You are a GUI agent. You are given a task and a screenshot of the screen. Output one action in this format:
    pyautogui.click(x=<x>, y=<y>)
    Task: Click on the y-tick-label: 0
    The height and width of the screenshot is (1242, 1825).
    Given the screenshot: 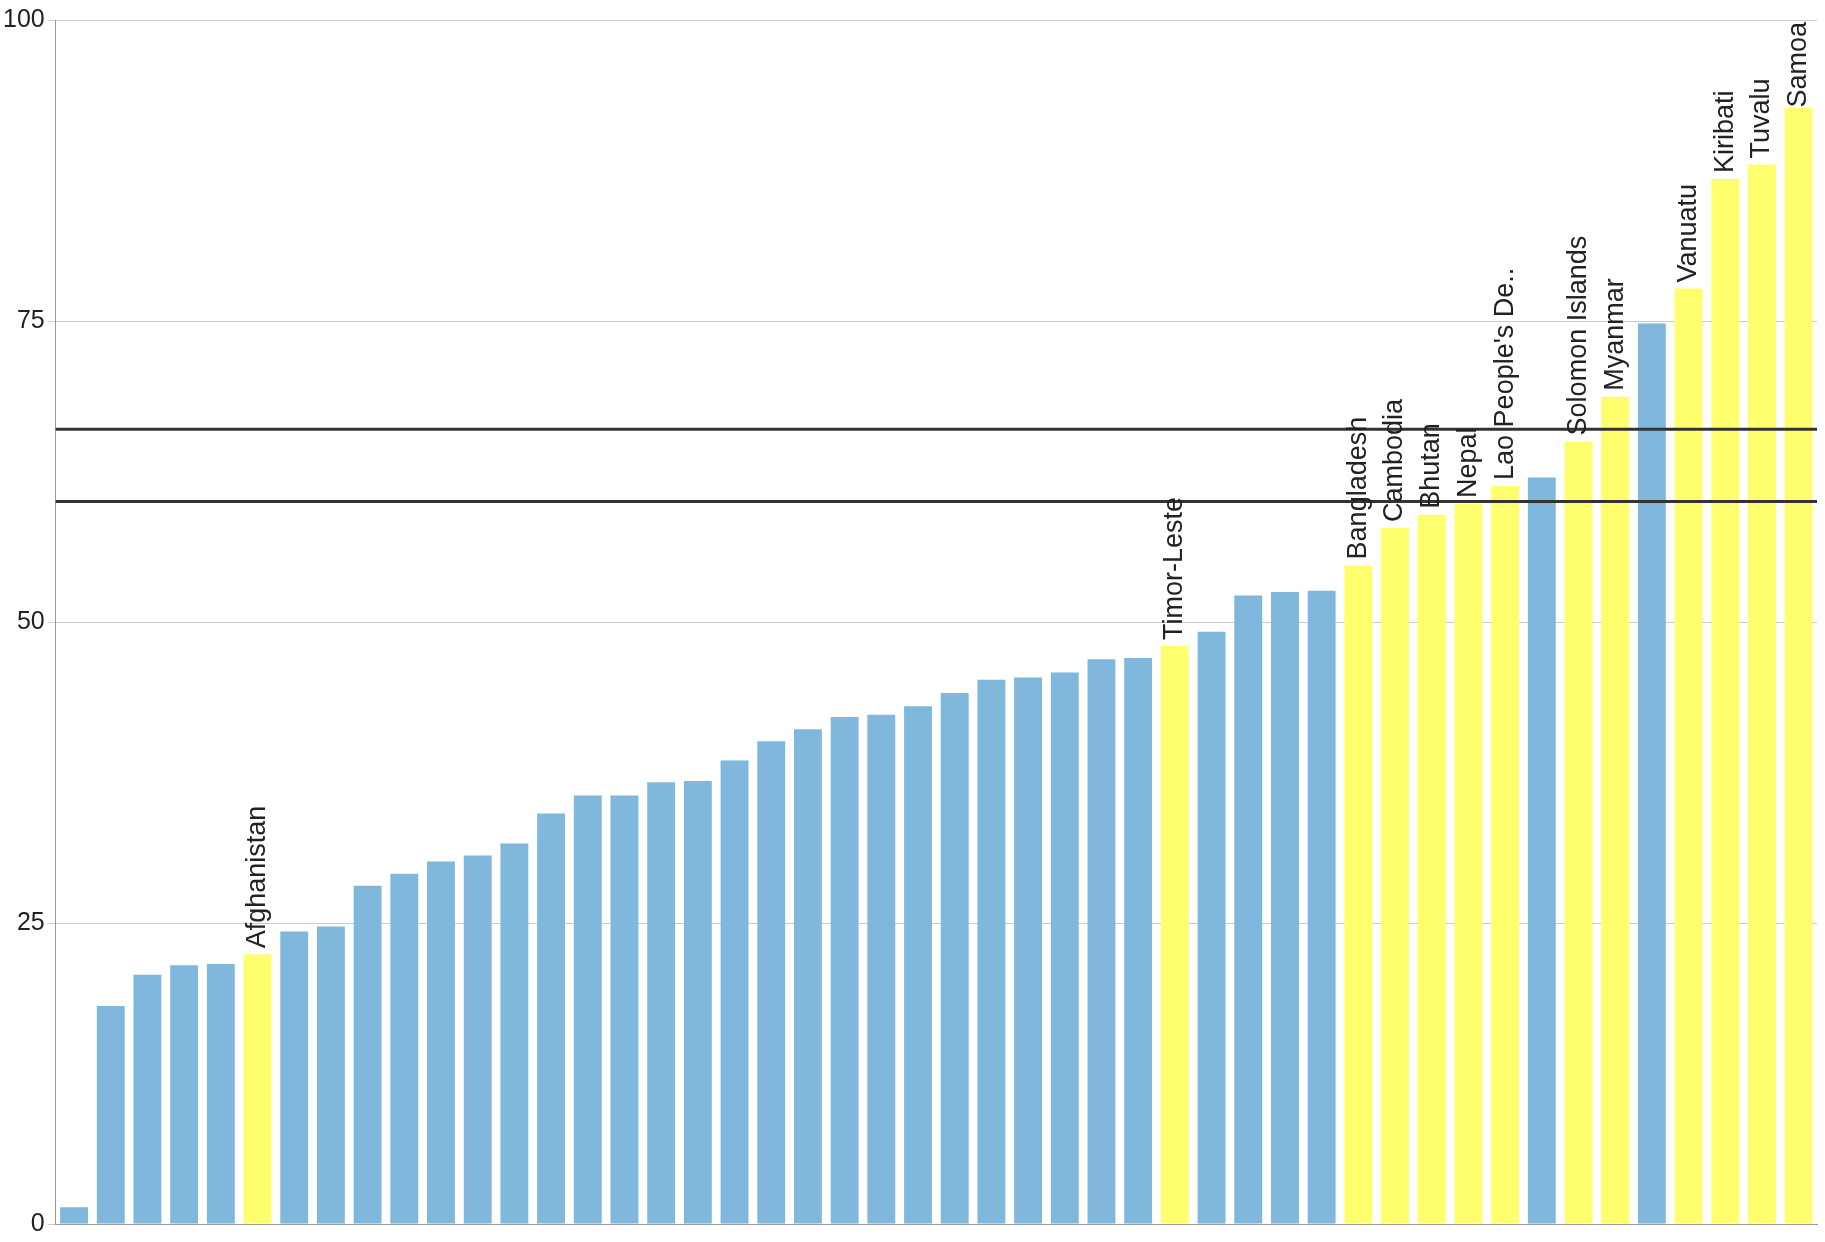 What is the action you would take?
    pyautogui.click(x=37, y=1221)
    